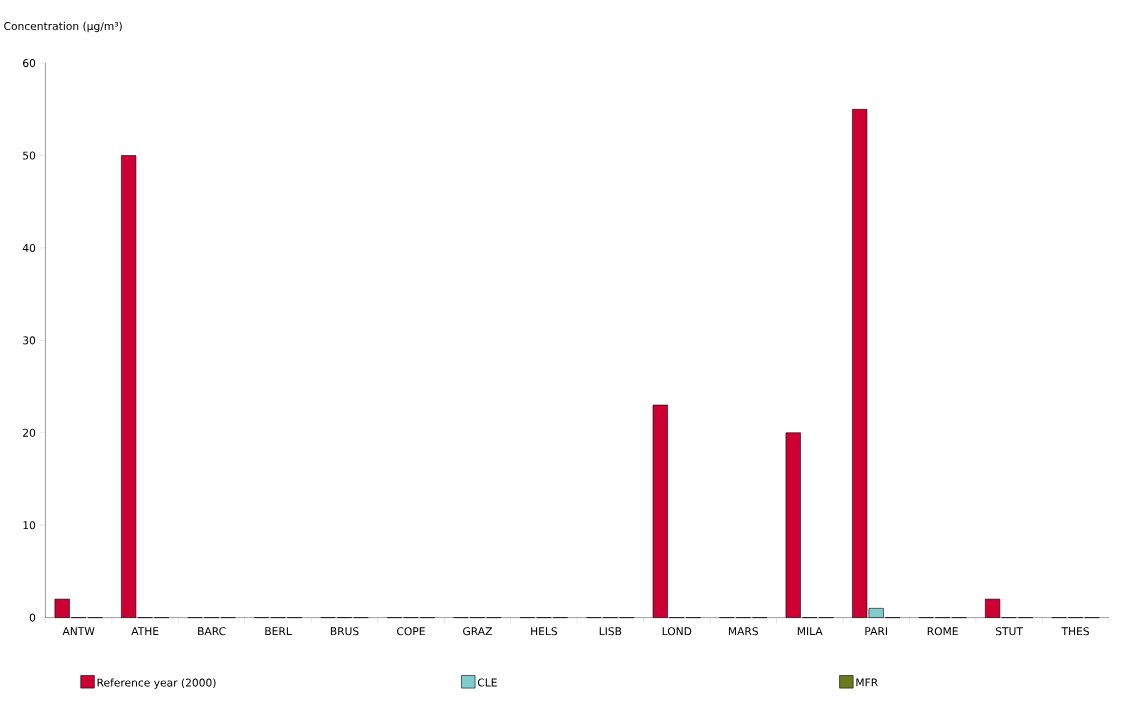 The height and width of the screenshot is (701, 1142). What do you see at coordinates (344, 631) in the screenshot?
I see `x-tick-label: BRUS` at bounding box center [344, 631].